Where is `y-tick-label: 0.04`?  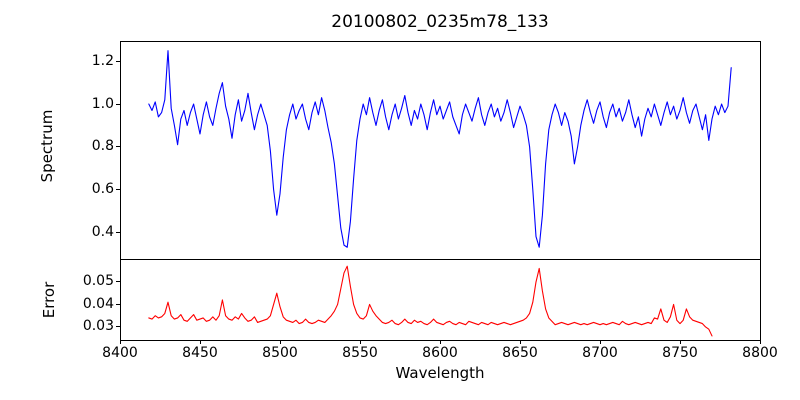
y-tick-label: 0.04 is located at coordinates (98, 303).